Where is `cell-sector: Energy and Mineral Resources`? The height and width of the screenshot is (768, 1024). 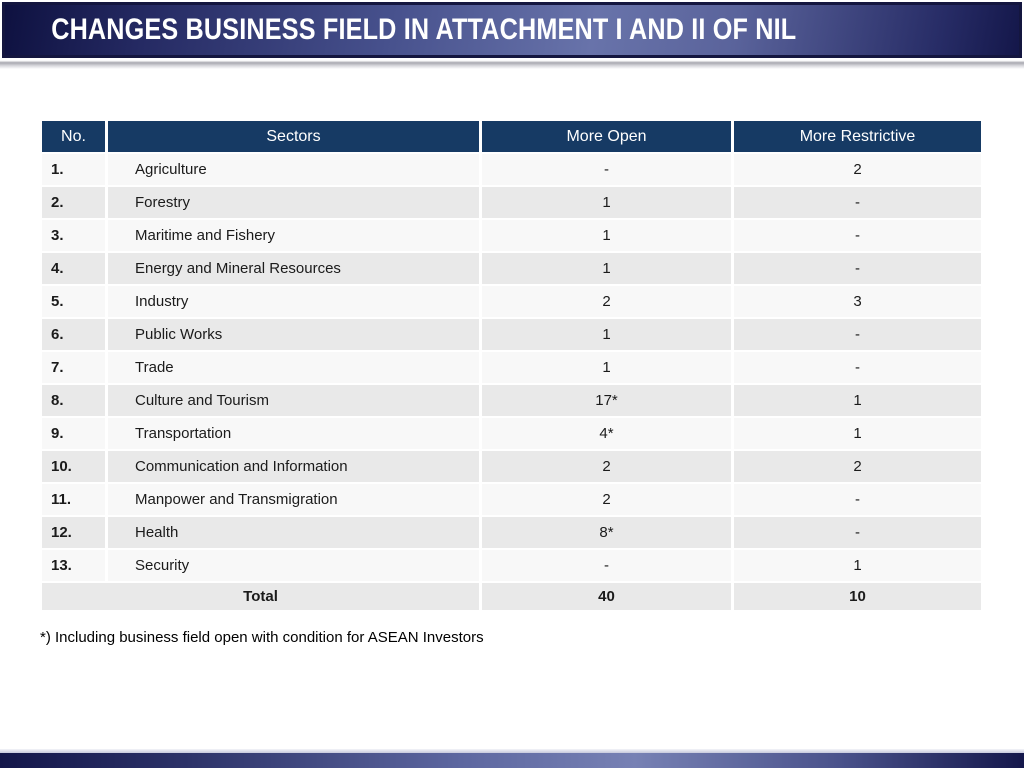
cell-sector: Energy and Mineral Resources is located at coordinates (293, 268).